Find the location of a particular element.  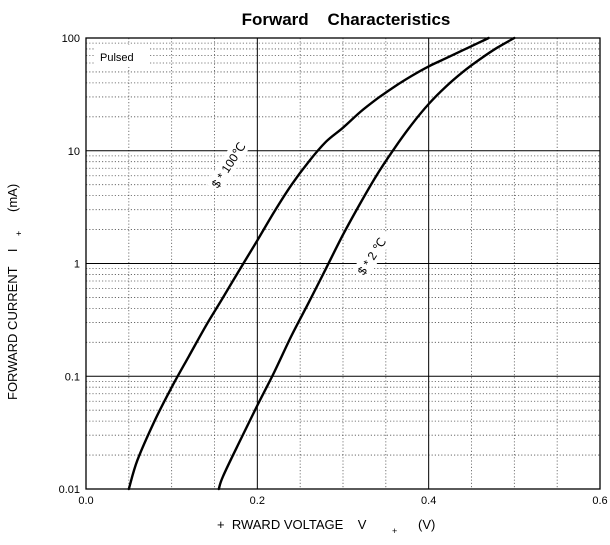

note-background is located at coordinates (122, 56).